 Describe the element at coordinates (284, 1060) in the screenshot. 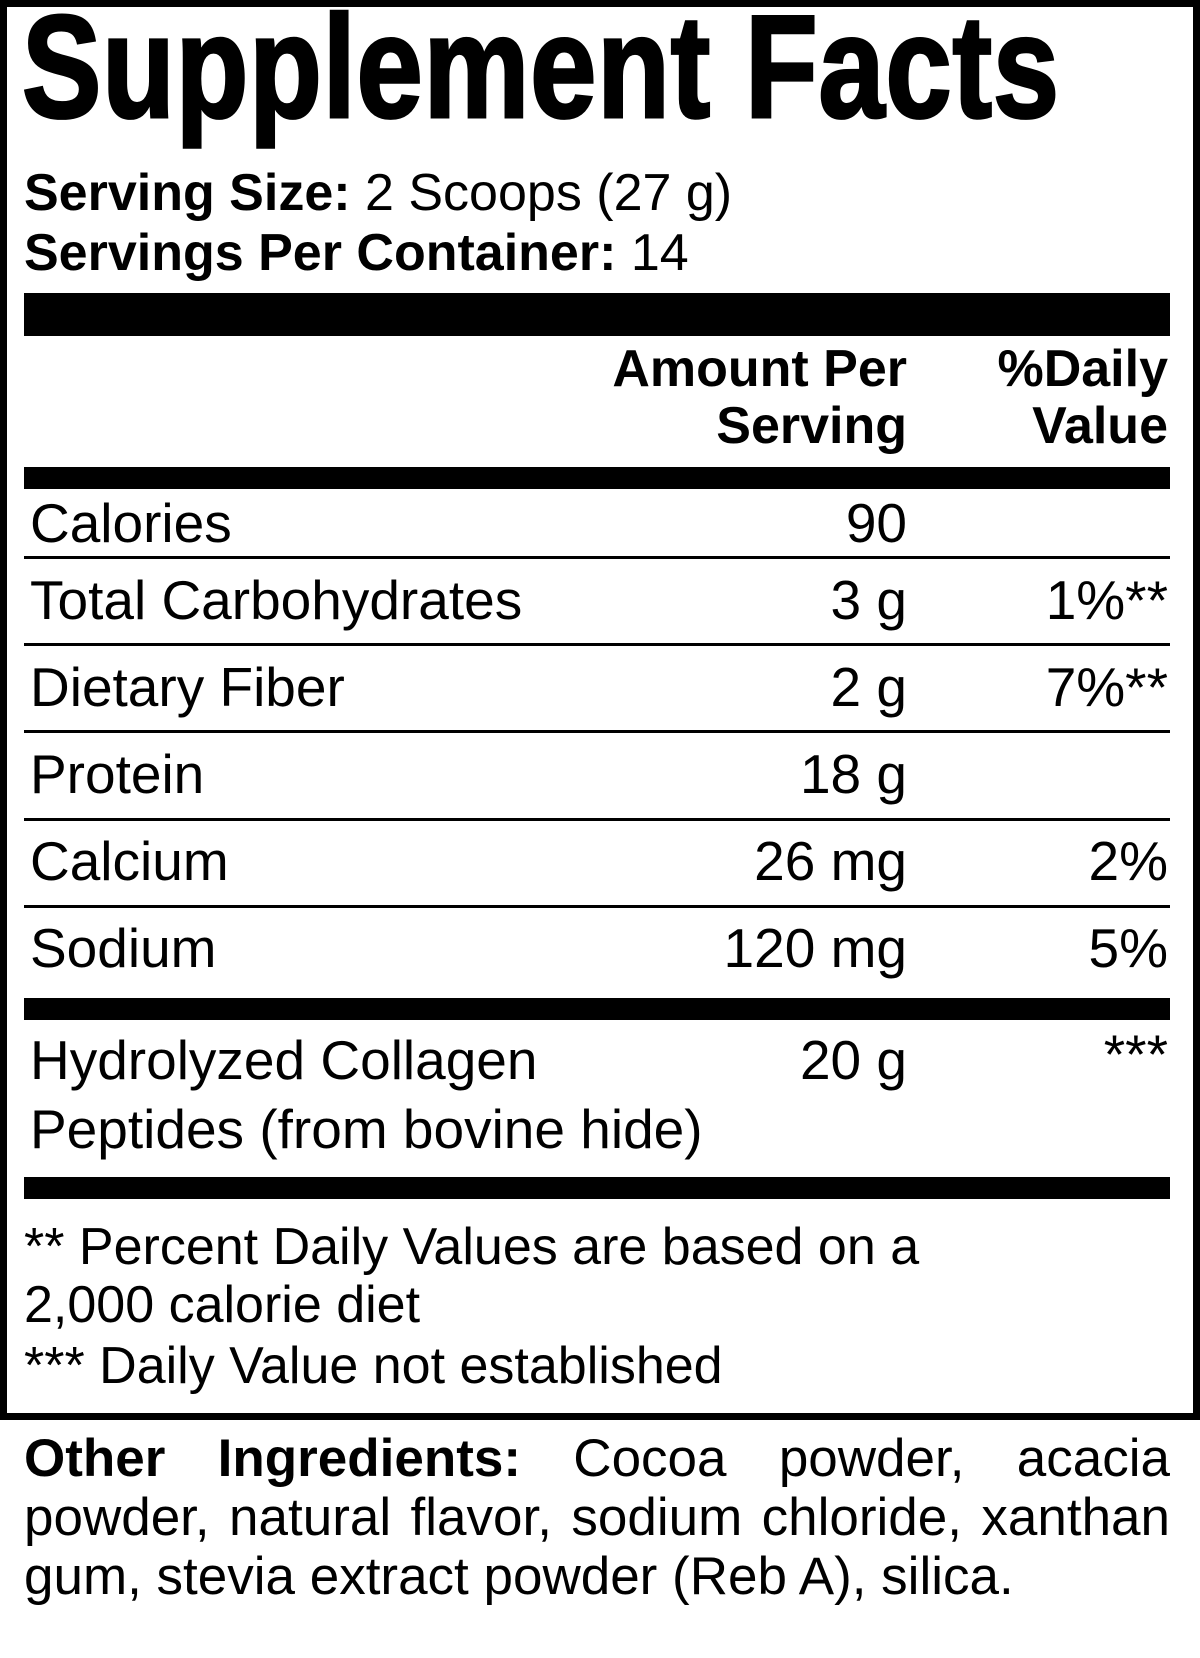

I see `collagen-name-line1: Hydrolyzed Collagen` at that location.